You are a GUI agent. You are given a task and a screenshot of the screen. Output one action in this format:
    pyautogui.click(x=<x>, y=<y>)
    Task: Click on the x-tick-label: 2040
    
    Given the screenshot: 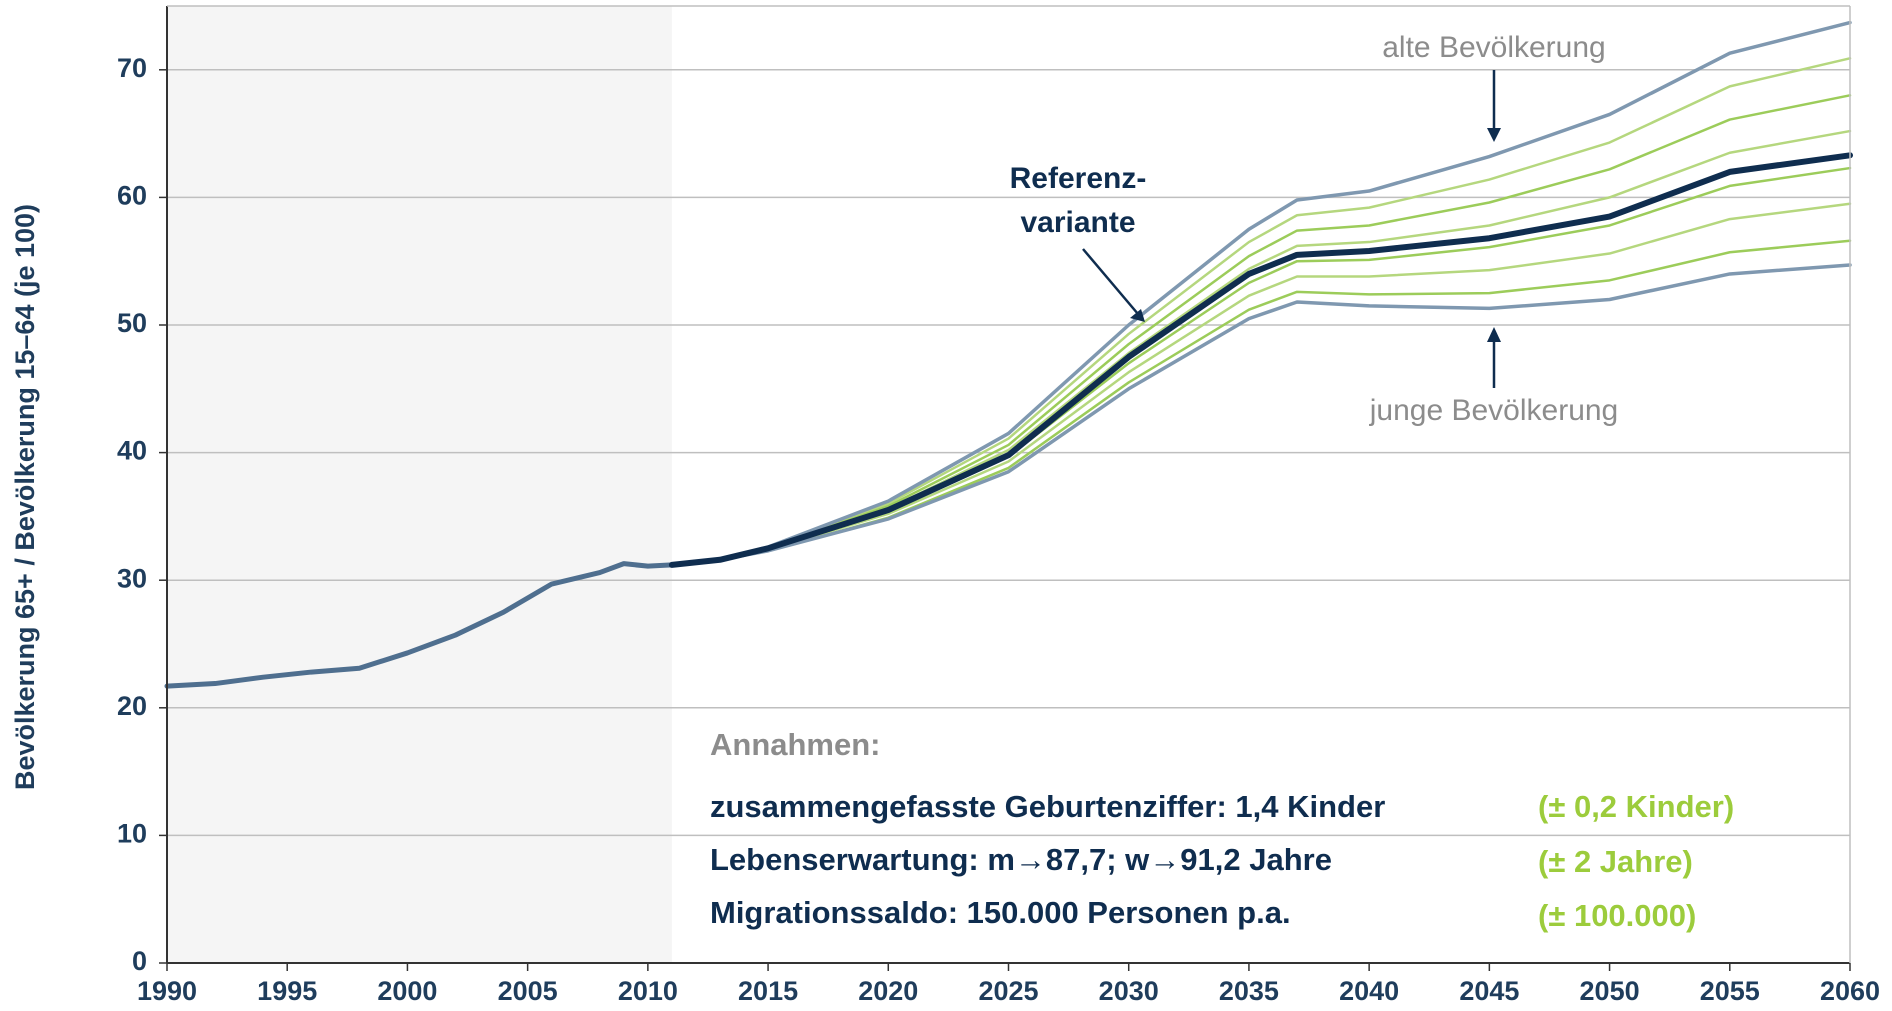 What is the action you would take?
    pyautogui.click(x=1369, y=991)
    